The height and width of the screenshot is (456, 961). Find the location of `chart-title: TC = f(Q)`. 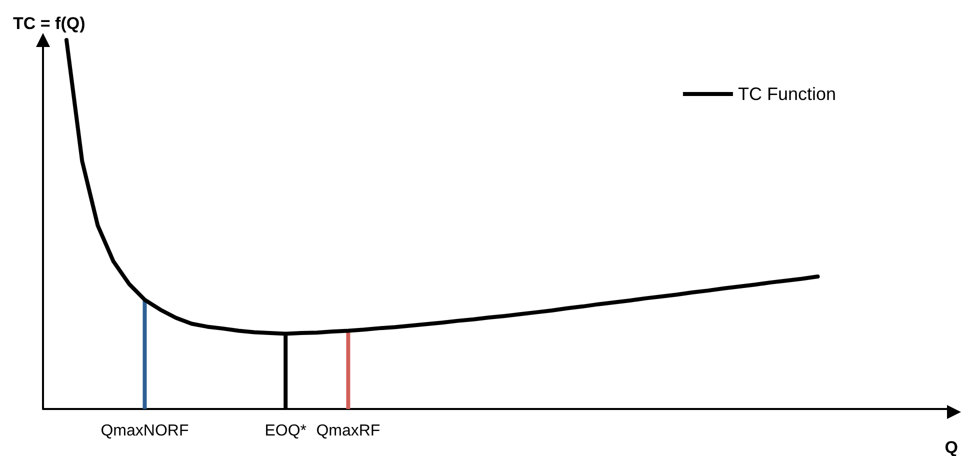

chart-title: TC = f(Q) is located at coordinates (49, 23).